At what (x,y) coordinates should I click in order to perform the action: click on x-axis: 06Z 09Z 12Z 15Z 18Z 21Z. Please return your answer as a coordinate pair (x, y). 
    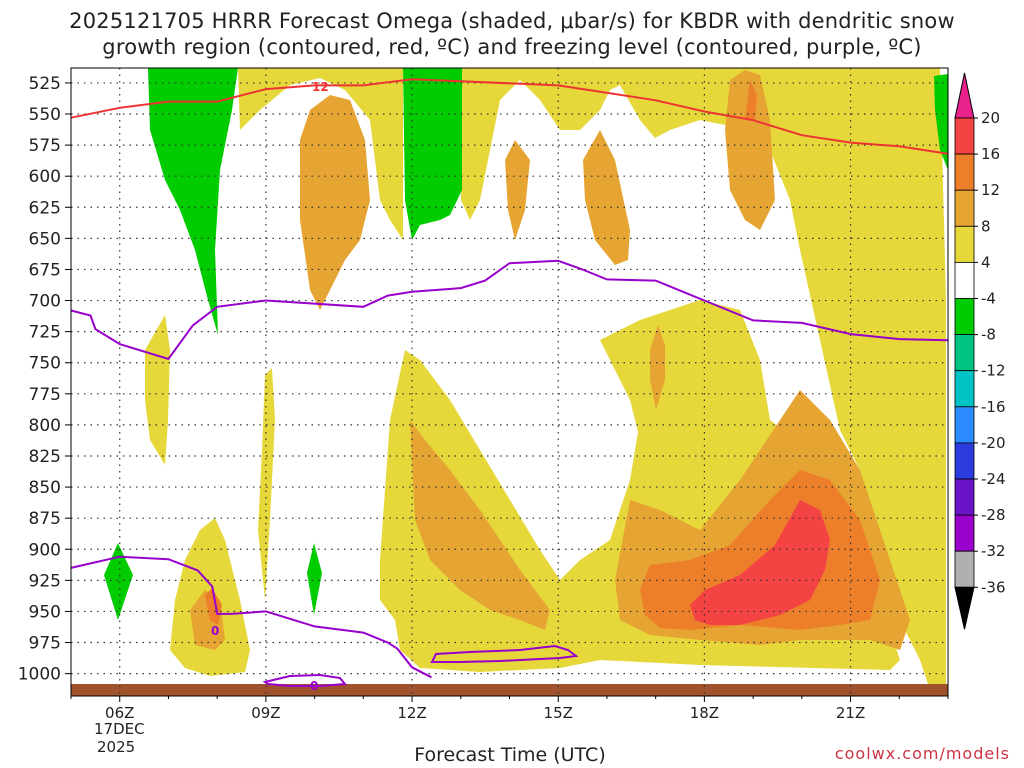
    Looking at the image, I should click on (509, 709).